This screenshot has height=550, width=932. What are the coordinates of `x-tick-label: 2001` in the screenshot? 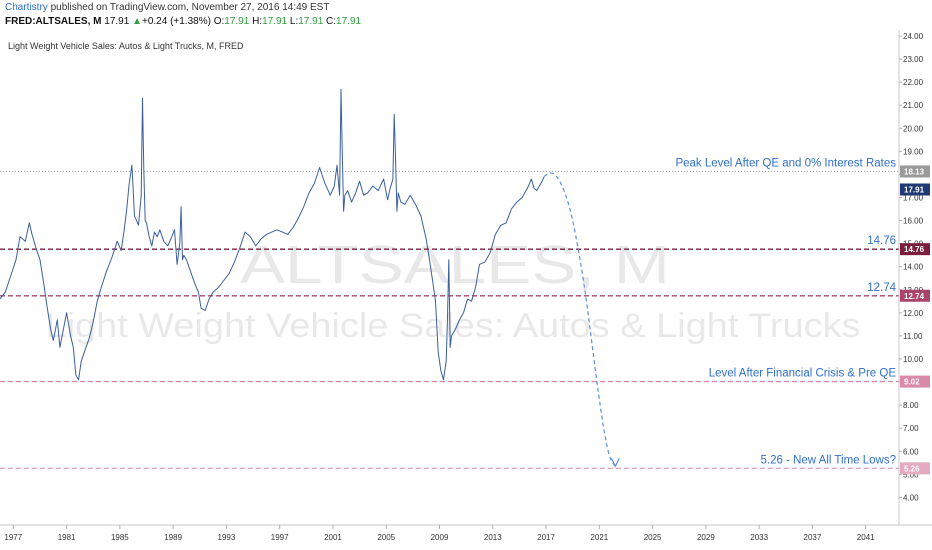 It's located at (333, 537).